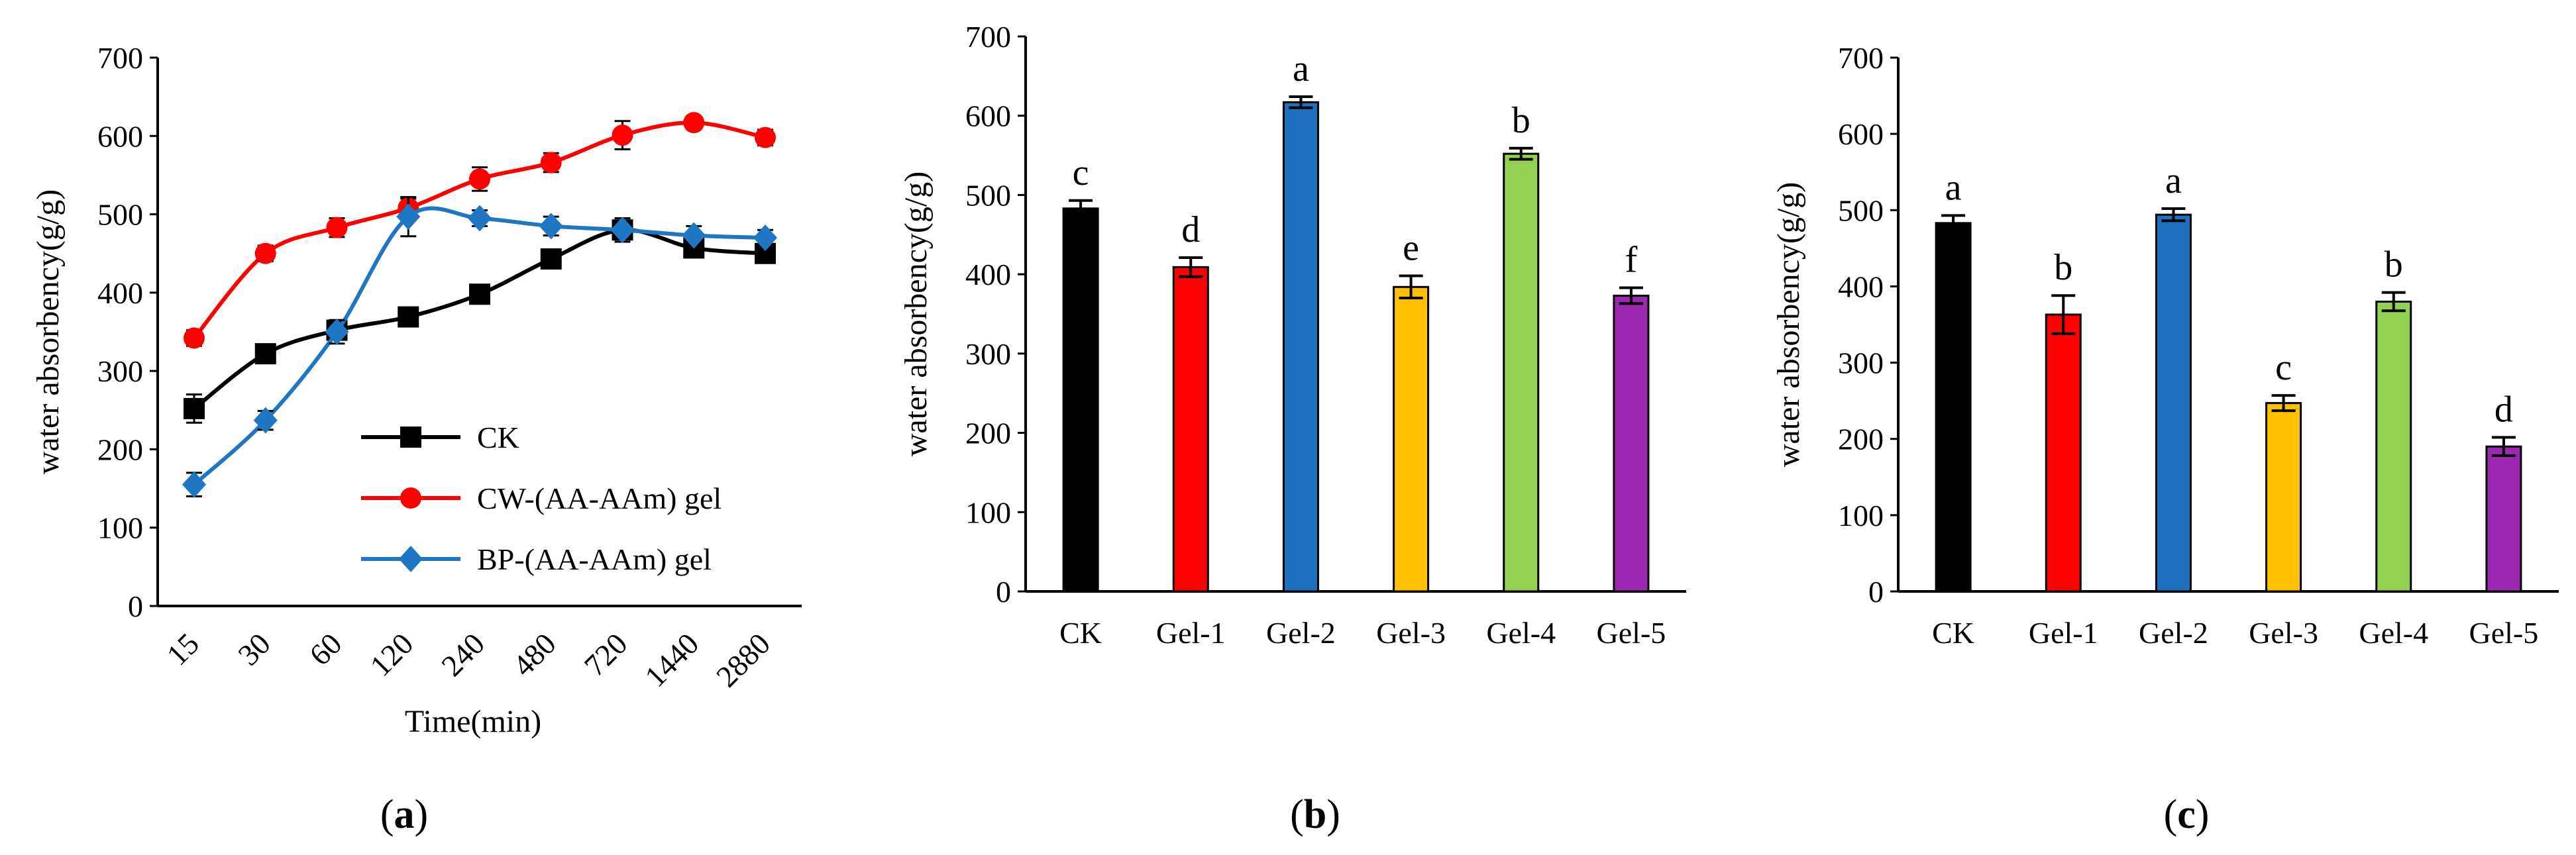 Image resolution: width=2576 pixels, height=855 pixels. Describe the element at coordinates (326, 650) in the screenshot. I see `x-tick-label: 60` at that location.